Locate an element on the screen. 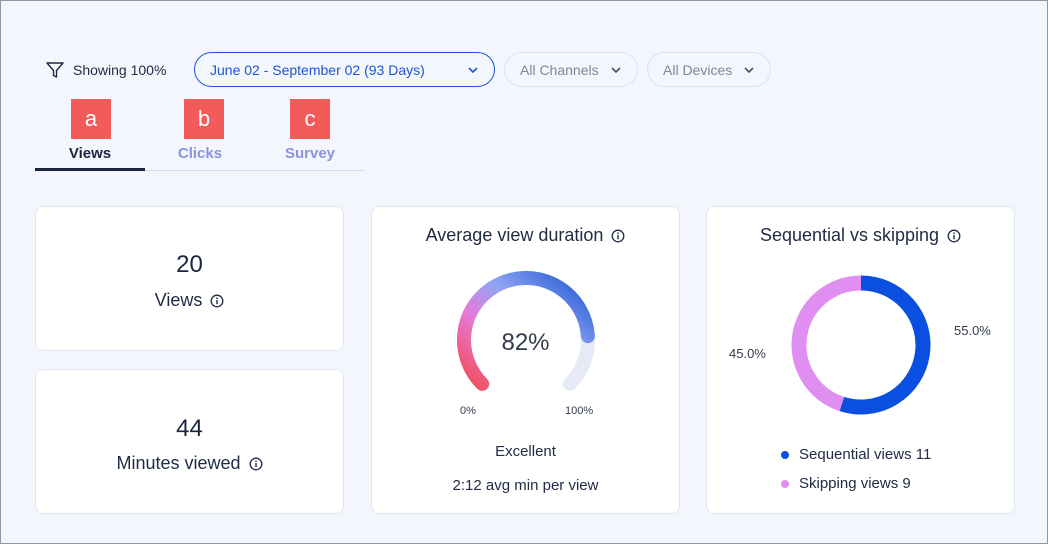 The width and height of the screenshot is (1048, 544). tab-survey-badge: c is located at coordinates (310, 119).